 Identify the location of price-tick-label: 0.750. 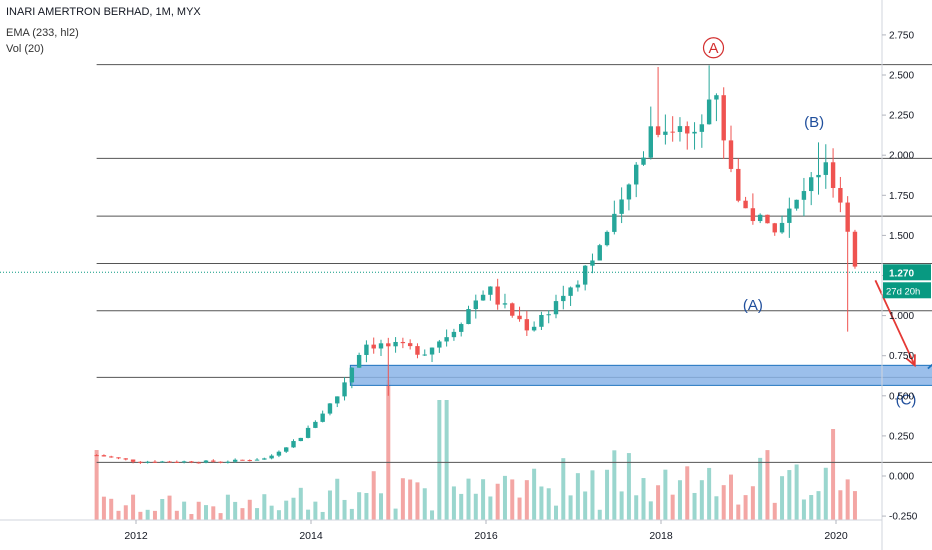
(901, 356).